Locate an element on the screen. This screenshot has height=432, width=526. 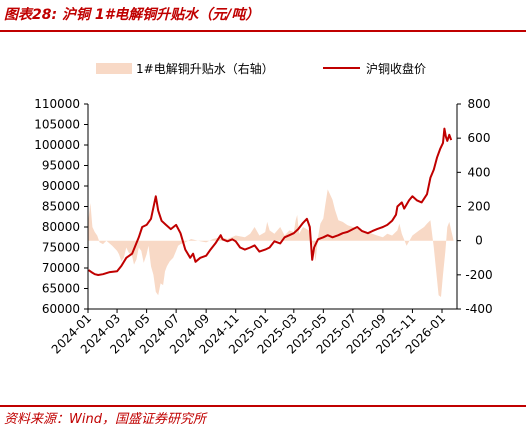
right-tick-label: 400 is located at coordinates (479, 172).